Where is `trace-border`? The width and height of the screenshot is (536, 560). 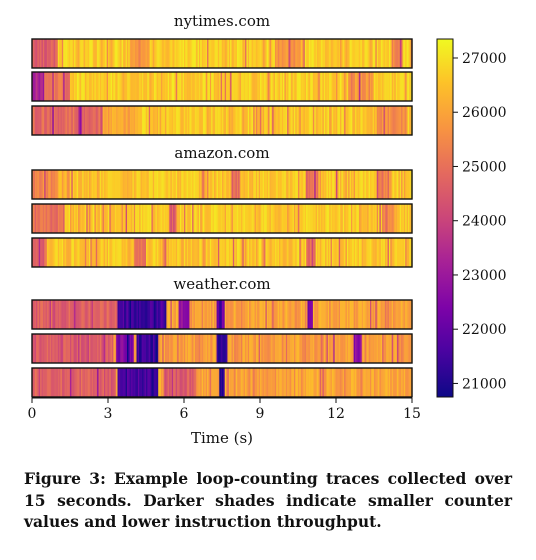
trace-border is located at coordinates (222, 348).